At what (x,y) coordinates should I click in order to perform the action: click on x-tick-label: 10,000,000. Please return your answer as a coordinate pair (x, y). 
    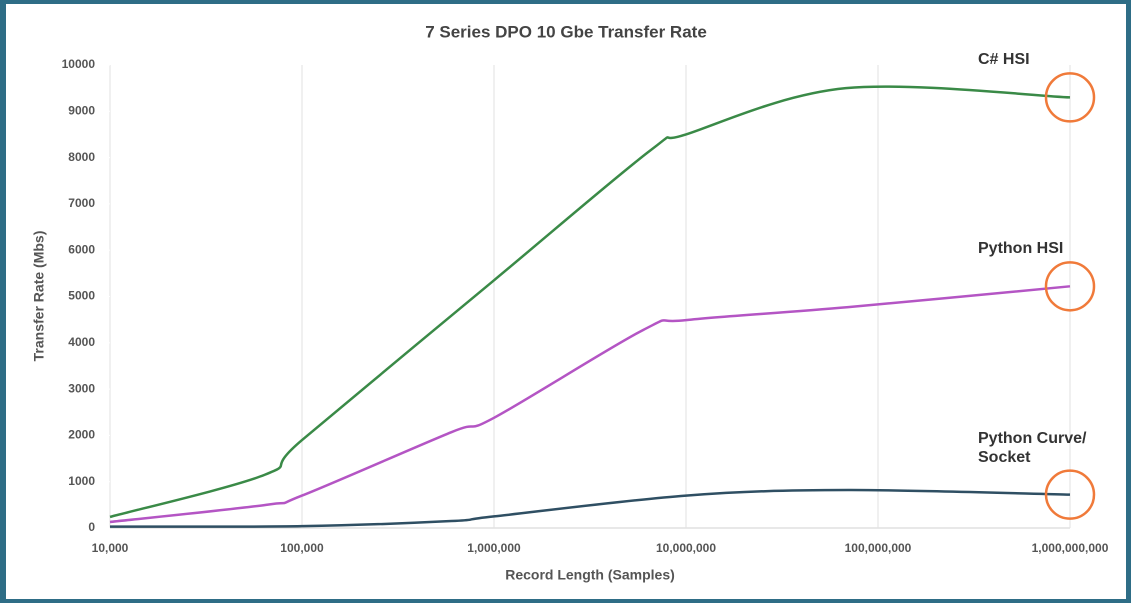
    Looking at the image, I should click on (686, 548).